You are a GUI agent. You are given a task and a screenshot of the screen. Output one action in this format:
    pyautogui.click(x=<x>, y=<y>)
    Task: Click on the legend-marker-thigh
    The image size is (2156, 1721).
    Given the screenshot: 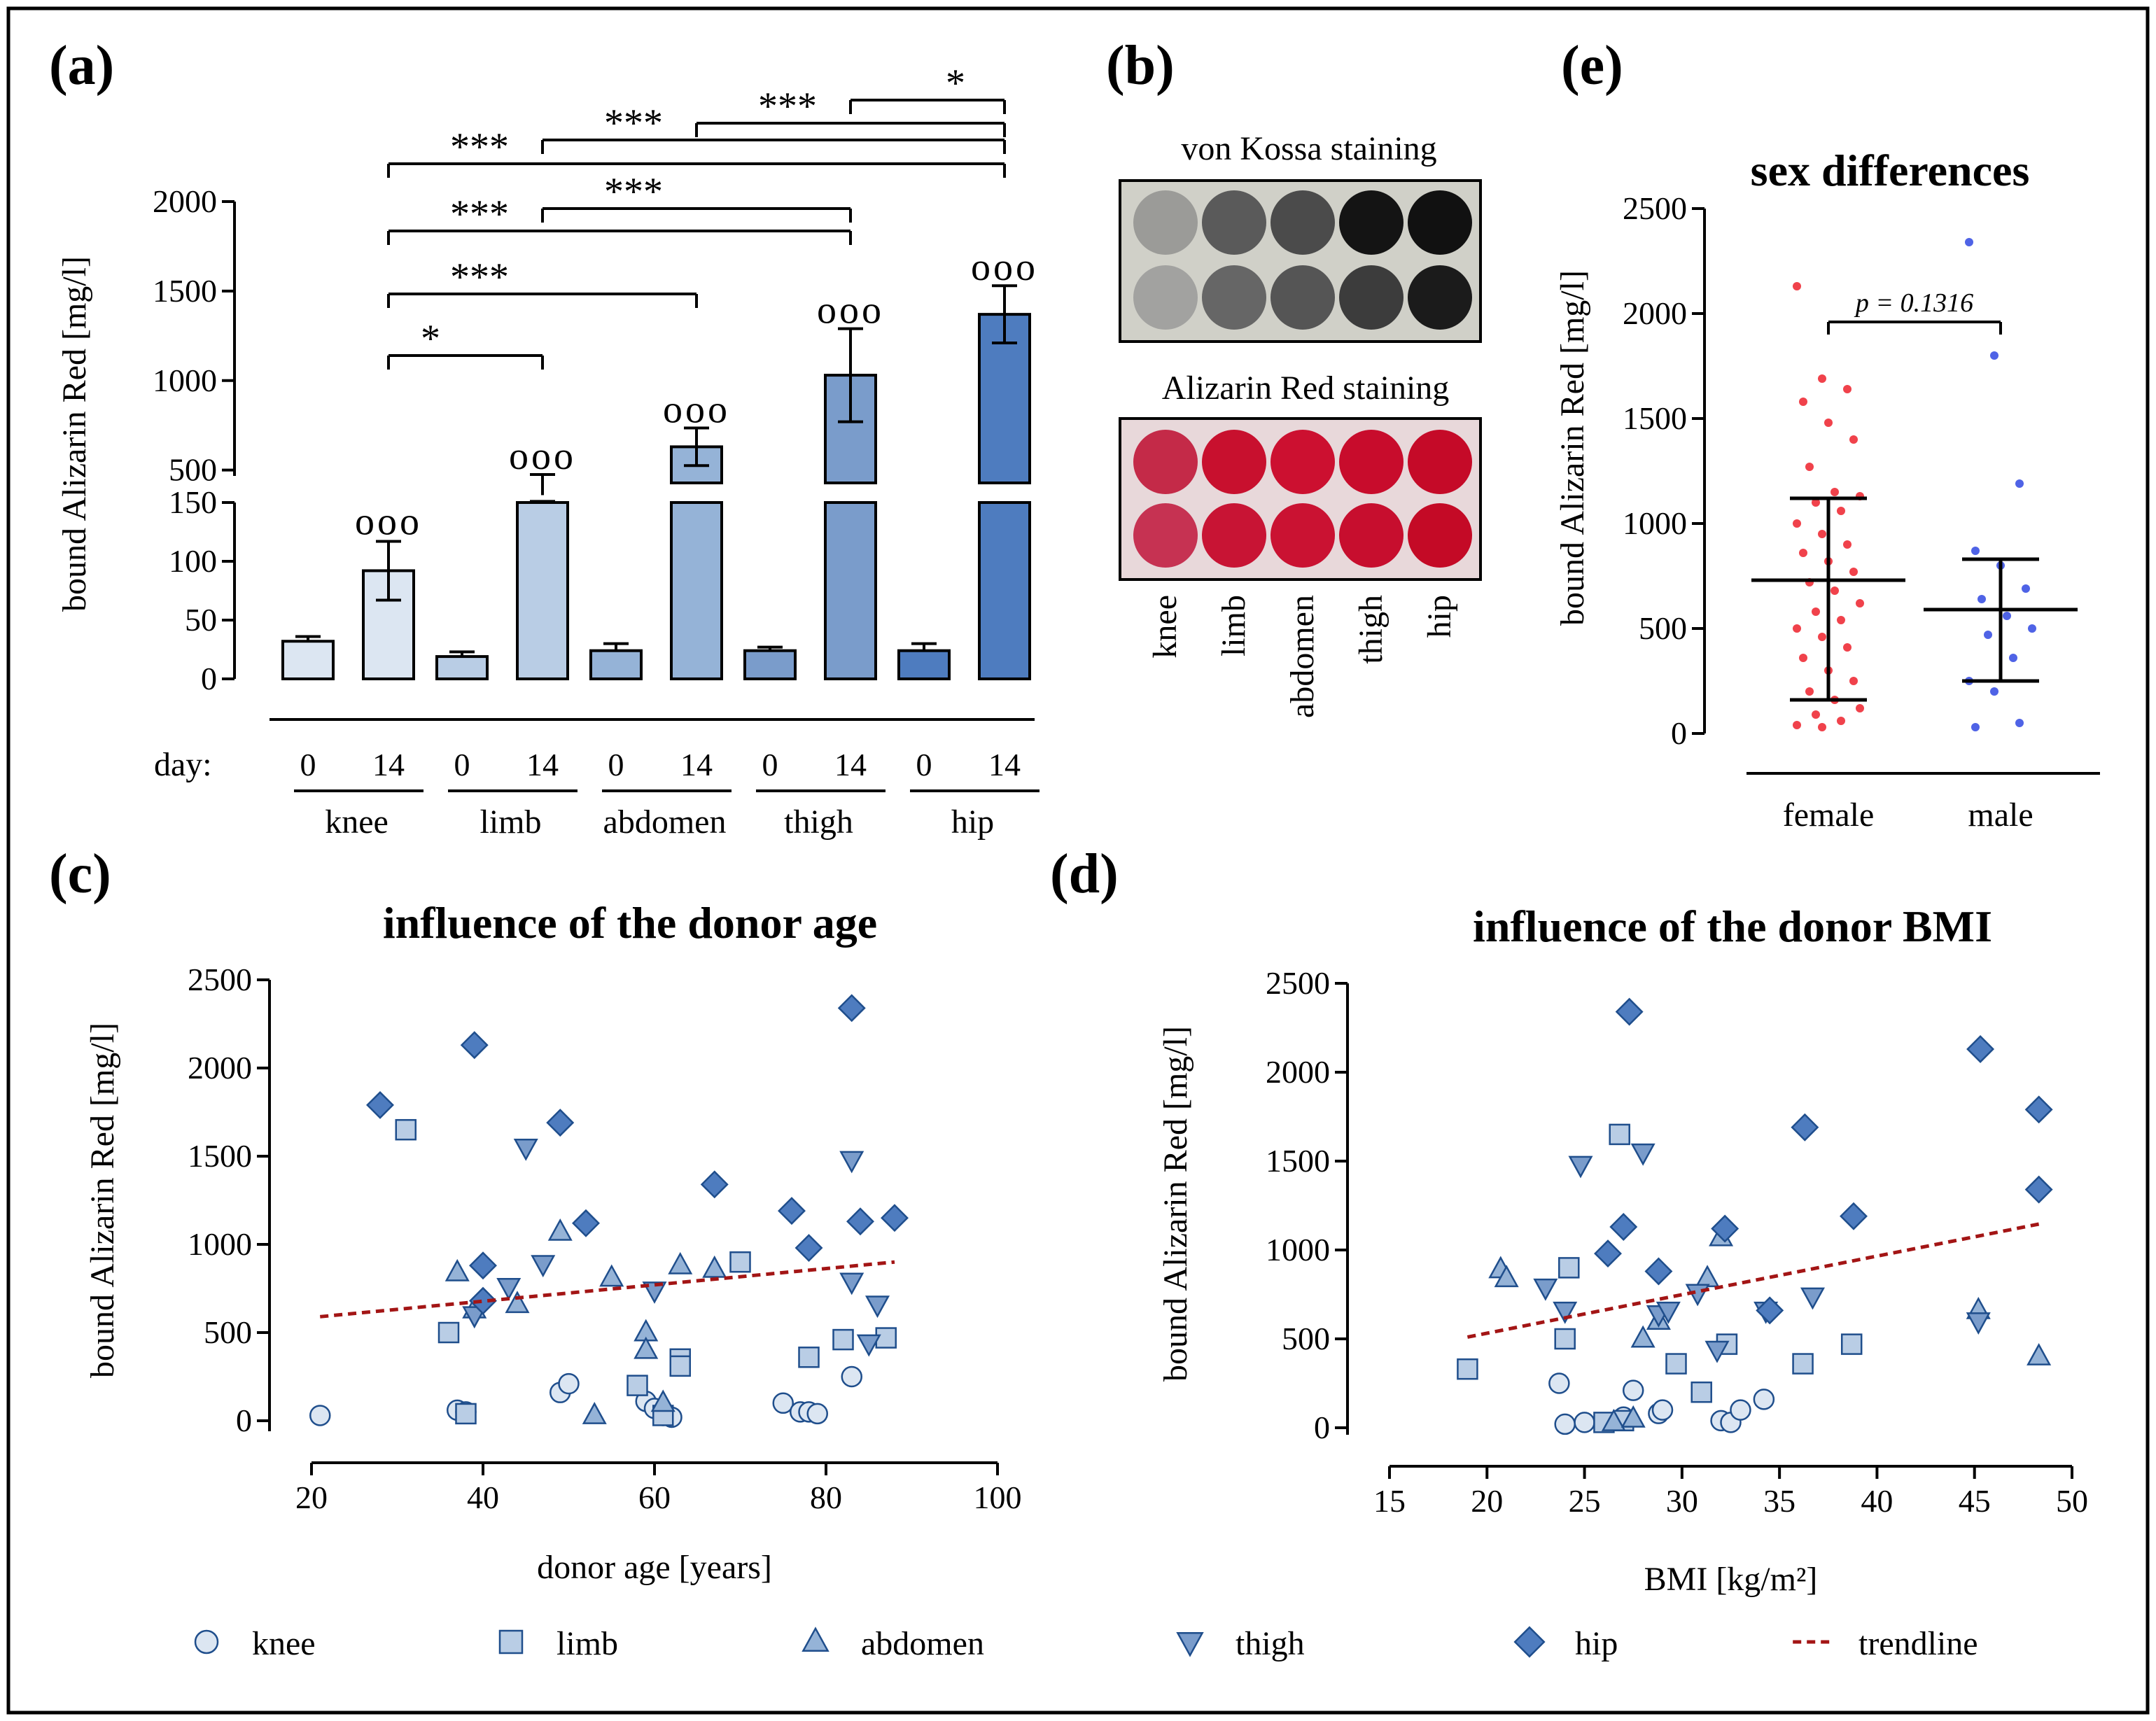 What is the action you would take?
    pyautogui.click(x=1190, y=1644)
    